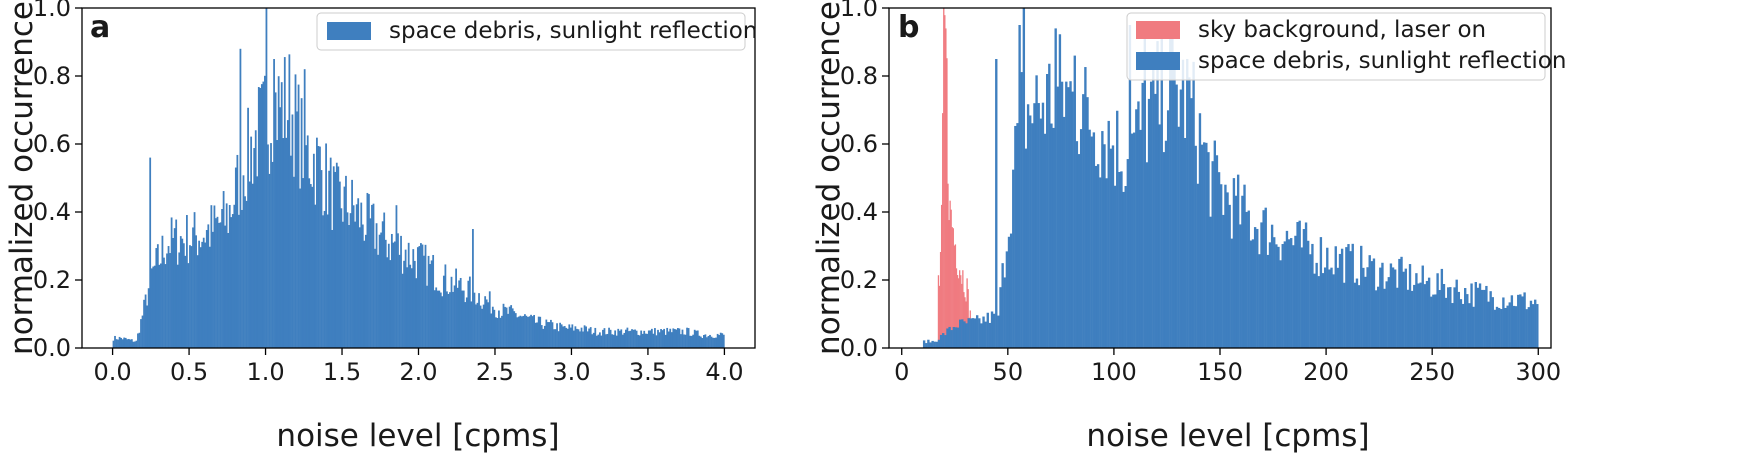 The width and height of the screenshot is (1750, 463). What do you see at coordinates (1158, 61) in the screenshot?
I see `legend-b-swatch-space-debris` at bounding box center [1158, 61].